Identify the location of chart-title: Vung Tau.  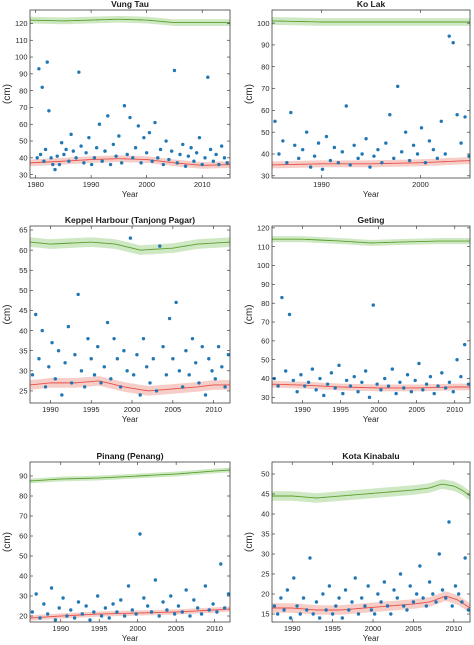
(130, 4).